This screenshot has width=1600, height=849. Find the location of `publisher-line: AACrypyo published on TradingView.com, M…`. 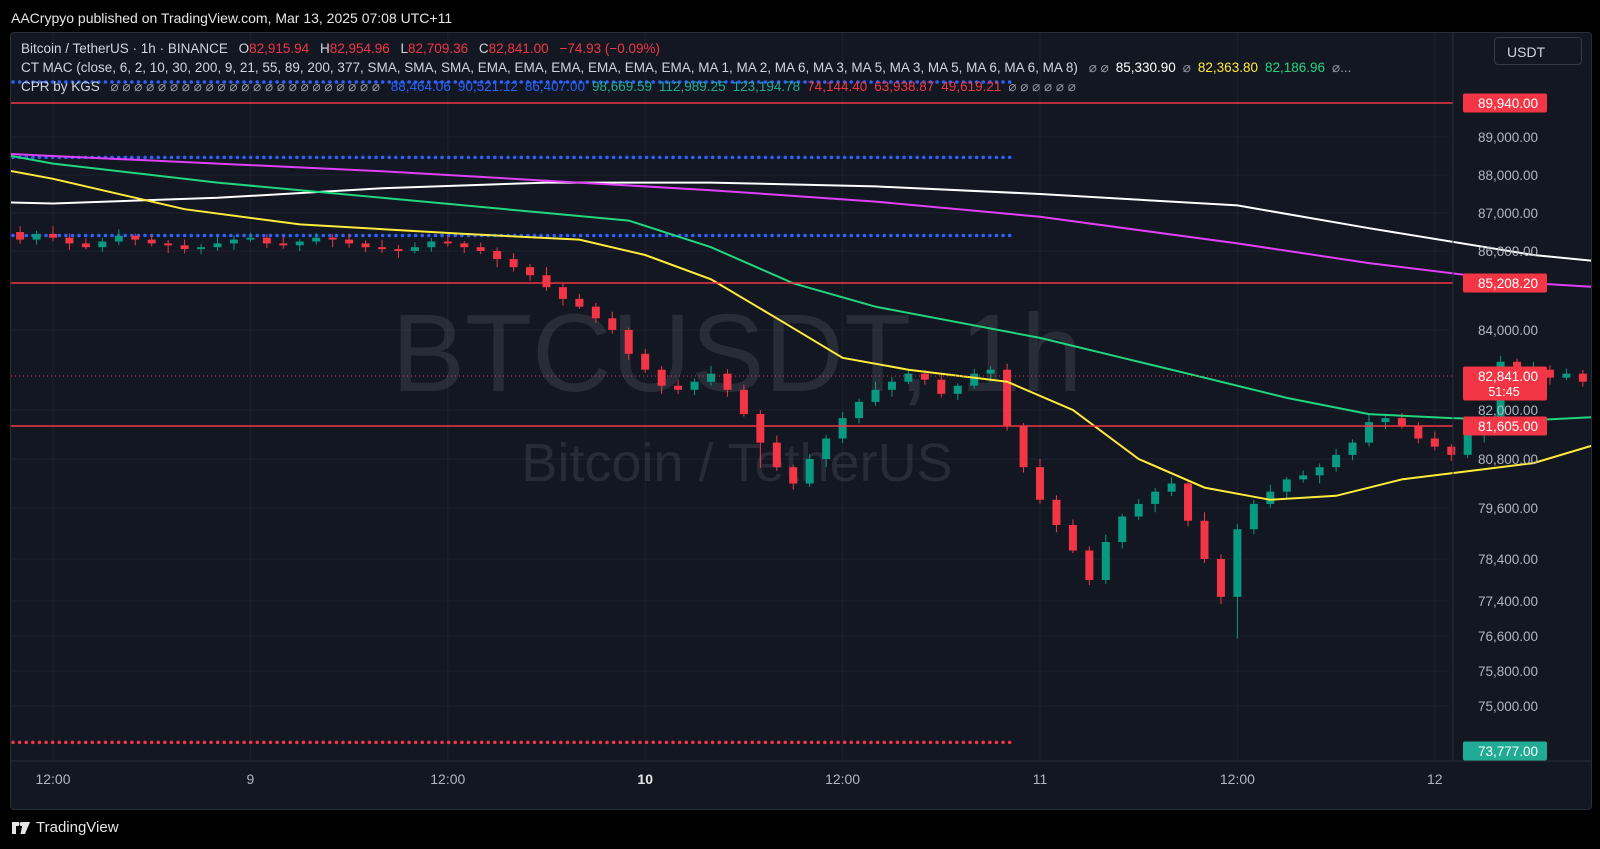

publisher-line: AACrypyo published on TradingView.com, M… is located at coordinates (232, 18).